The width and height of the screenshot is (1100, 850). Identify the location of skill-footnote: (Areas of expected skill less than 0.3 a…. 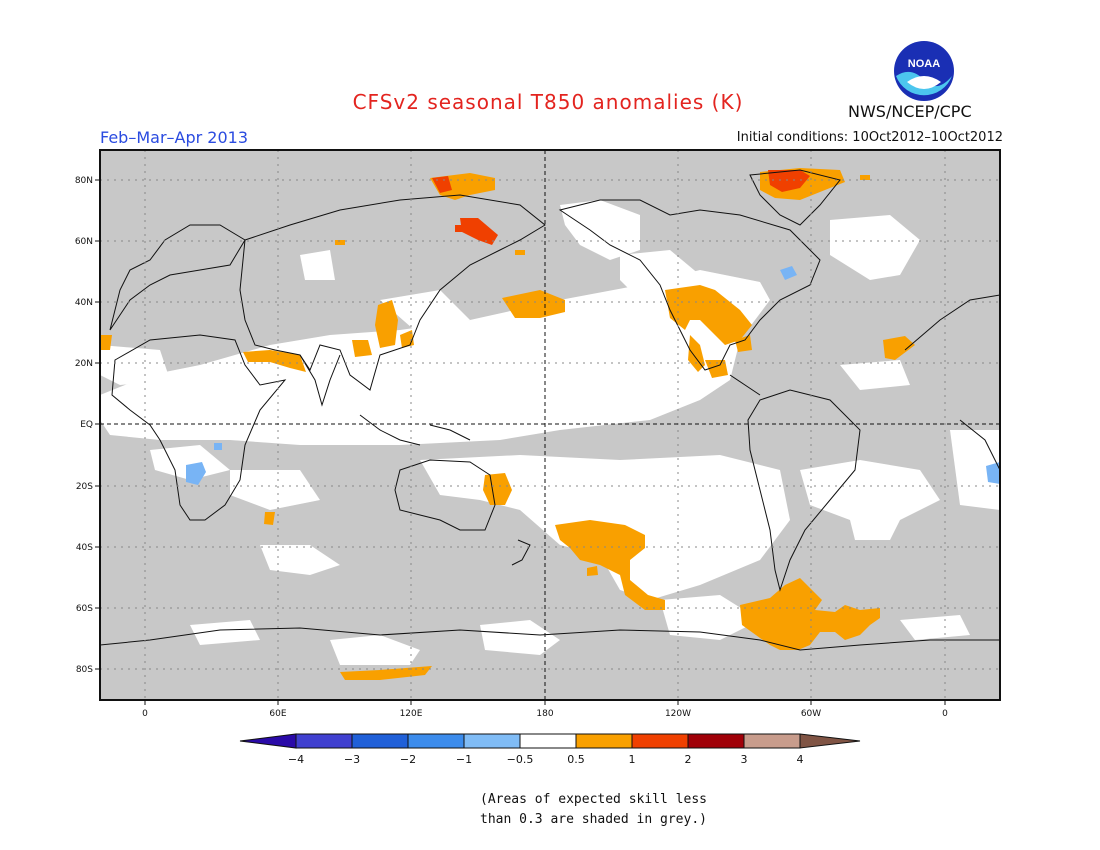
(593, 810).